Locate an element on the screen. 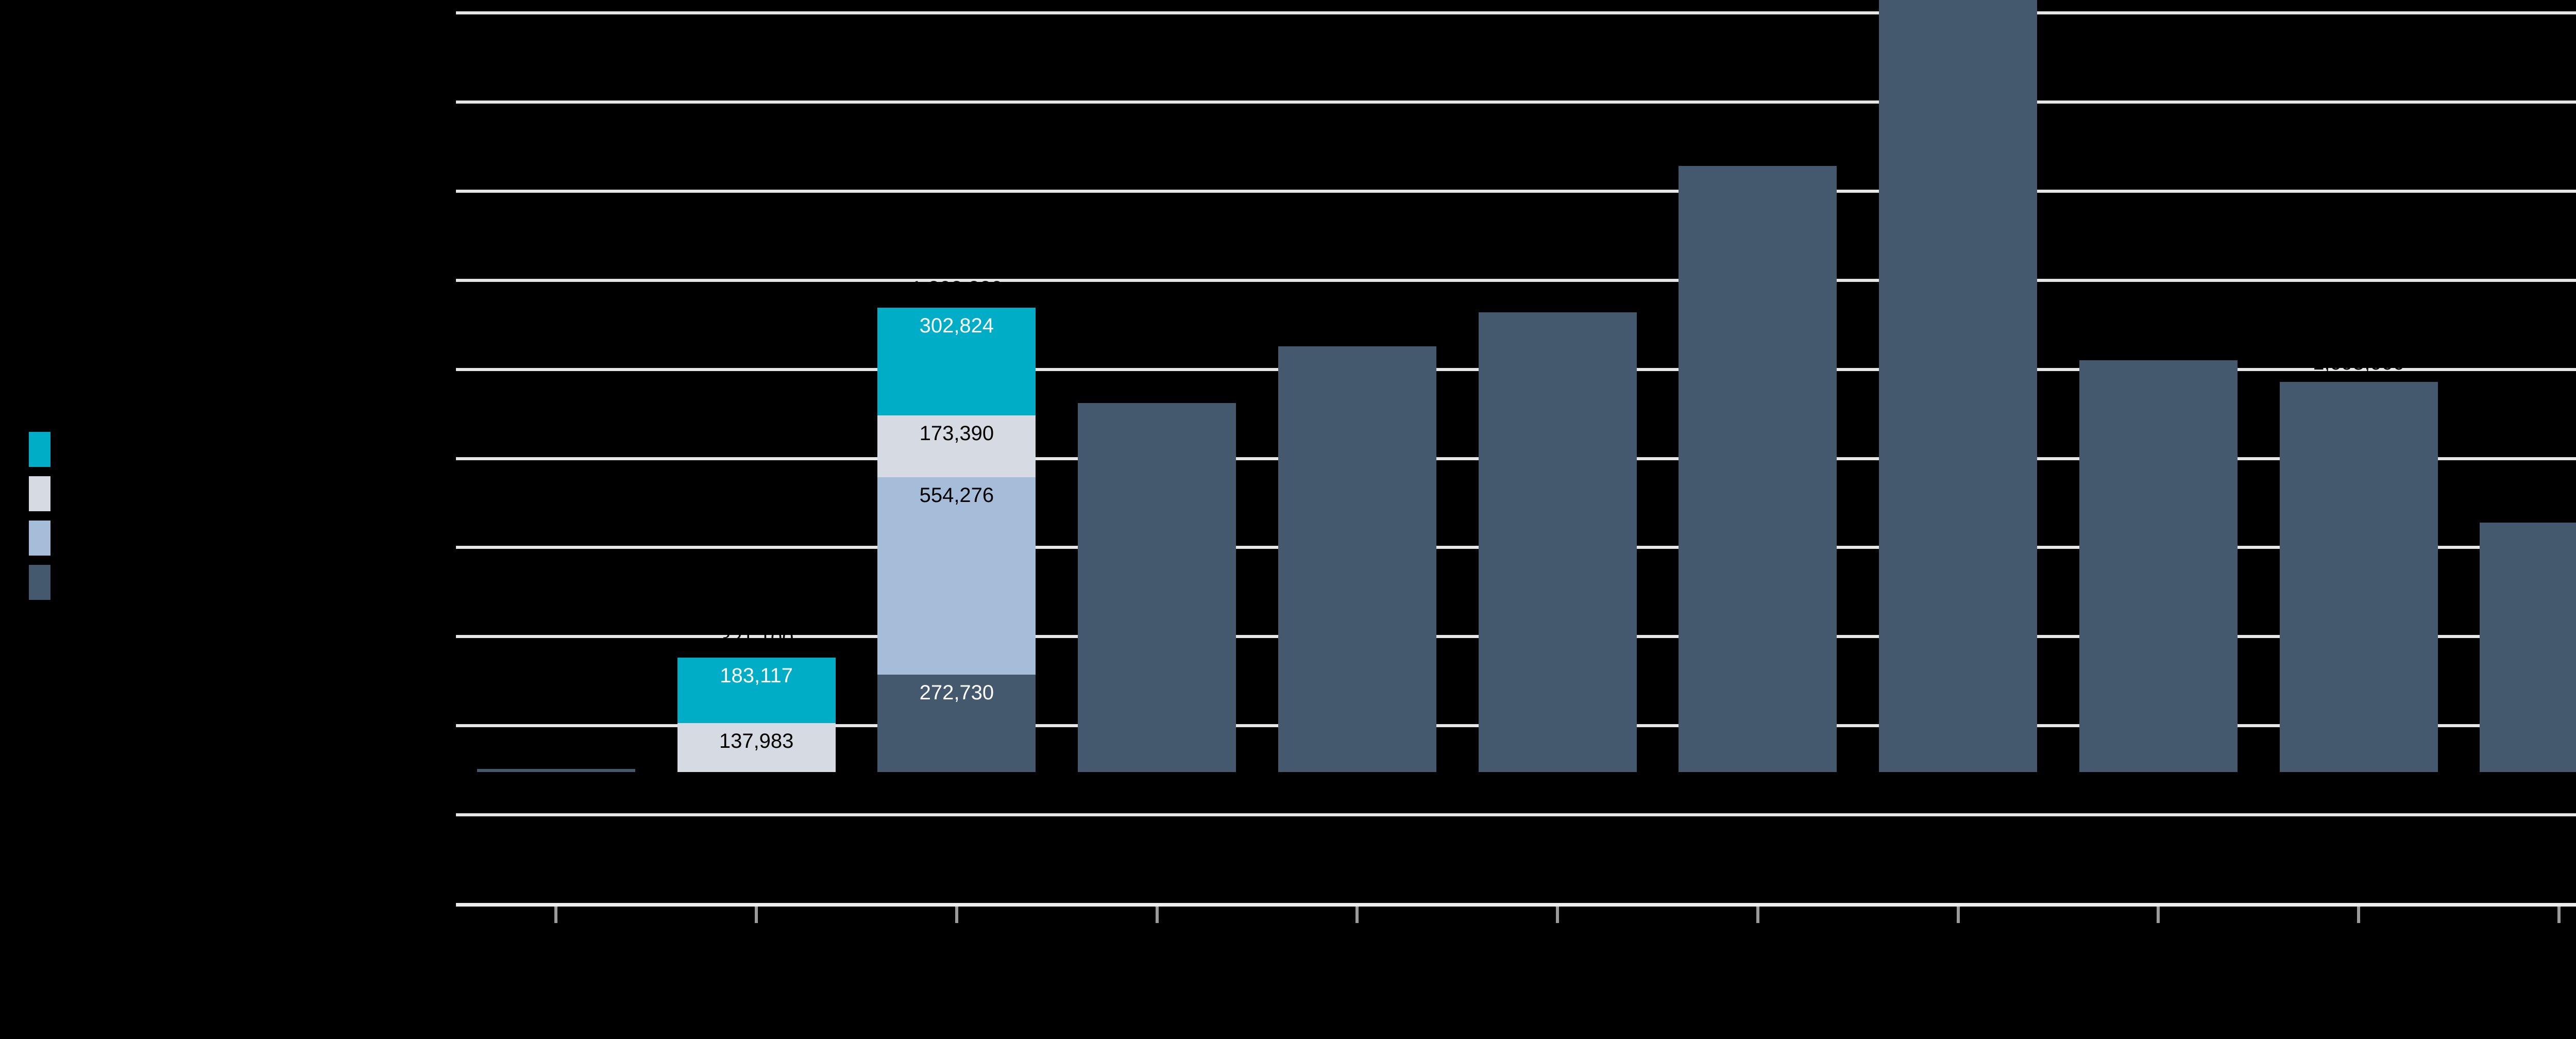 This screenshot has width=2576, height=1039. bar-total-label: 1,303,220 is located at coordinates (956, 288).